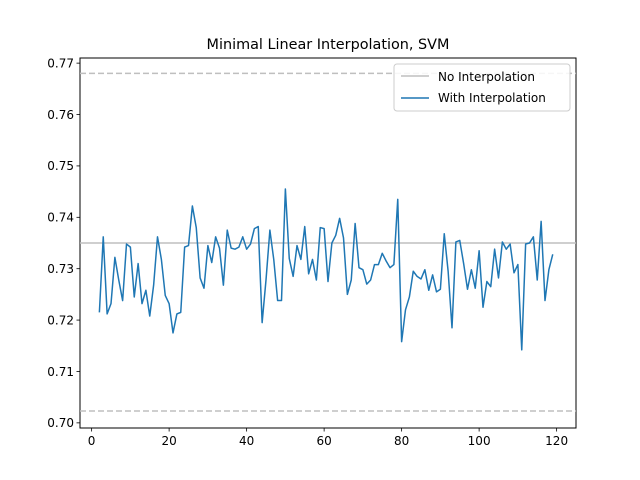  I want to click on y-axis: 0.70 0.71 0.72 0.73 0.74 0.75 0.76 0.77, so click(63, 243).